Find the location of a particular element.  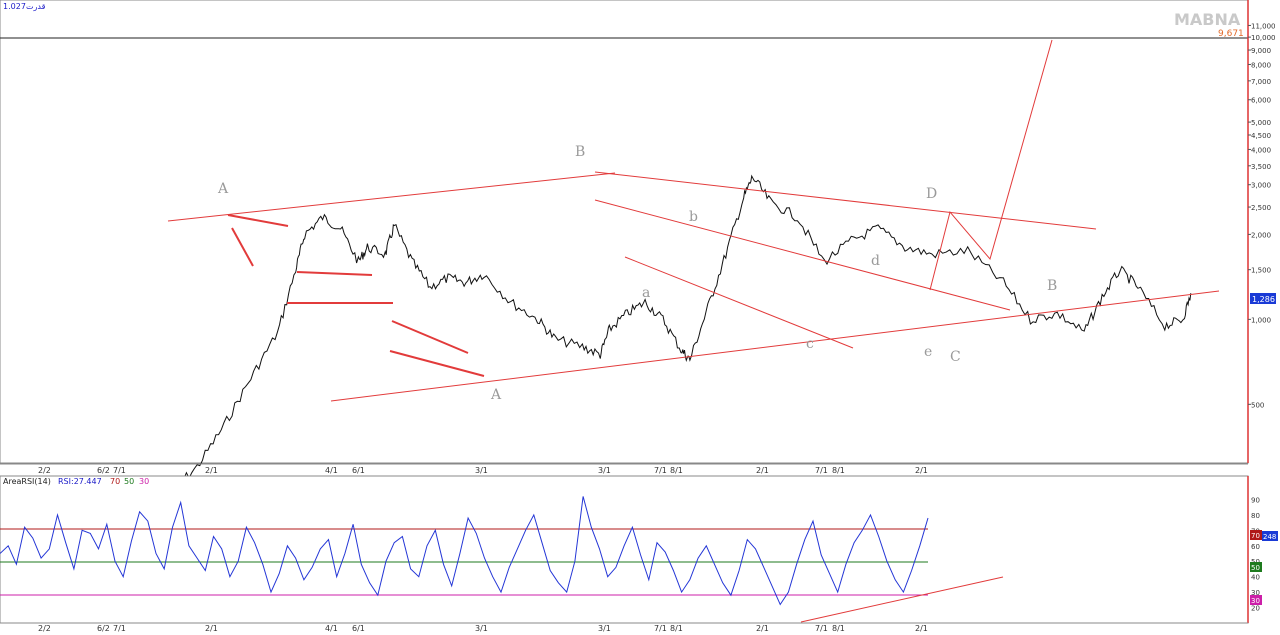

symbol-value: 1.027 is located at coordinates (14, 6).